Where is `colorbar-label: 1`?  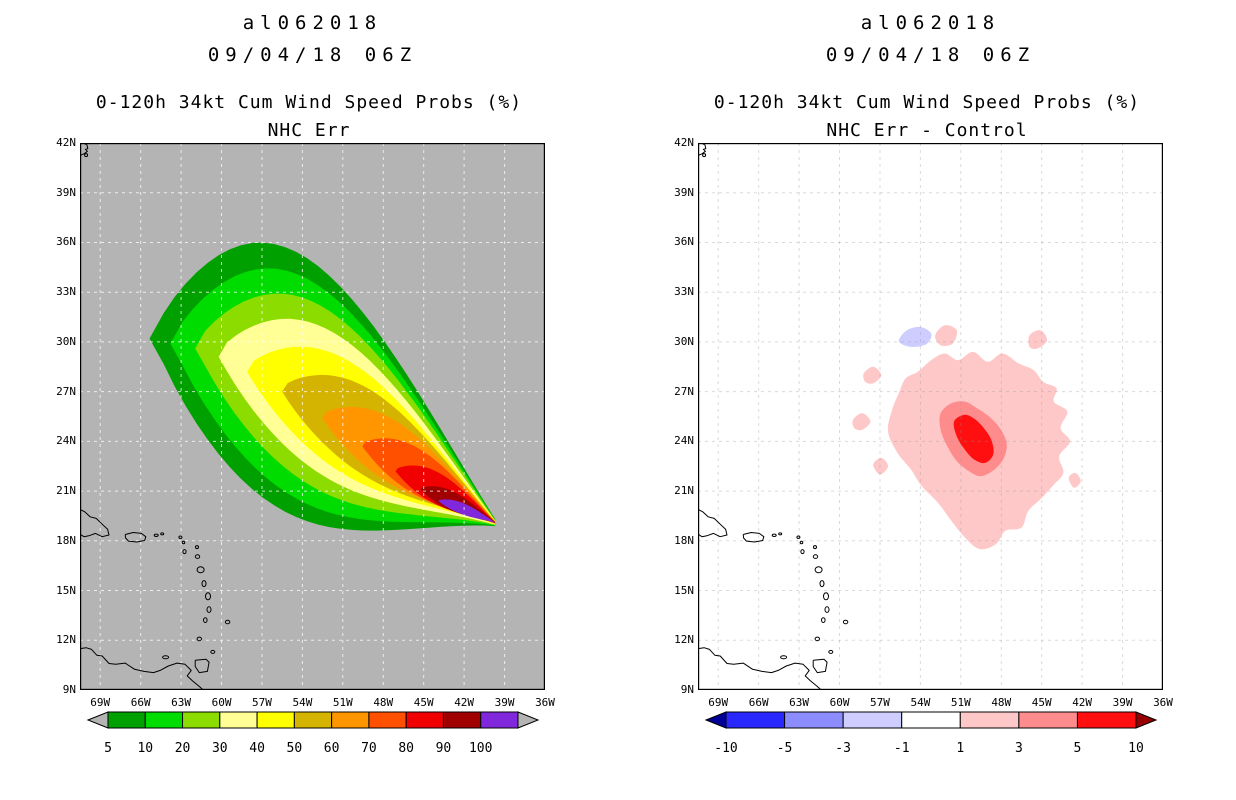
colorbar-label: 1 is located at coordinates (960, 748).